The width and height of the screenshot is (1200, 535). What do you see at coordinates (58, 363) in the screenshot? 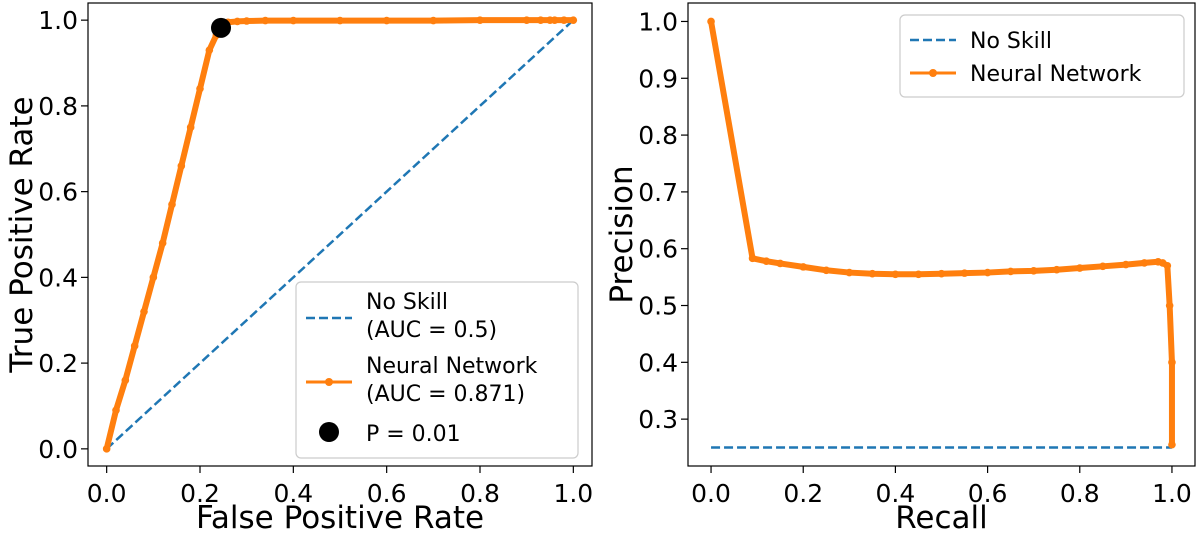
I see `y-tick-label: 0.2` at bounding box center [58, 363].